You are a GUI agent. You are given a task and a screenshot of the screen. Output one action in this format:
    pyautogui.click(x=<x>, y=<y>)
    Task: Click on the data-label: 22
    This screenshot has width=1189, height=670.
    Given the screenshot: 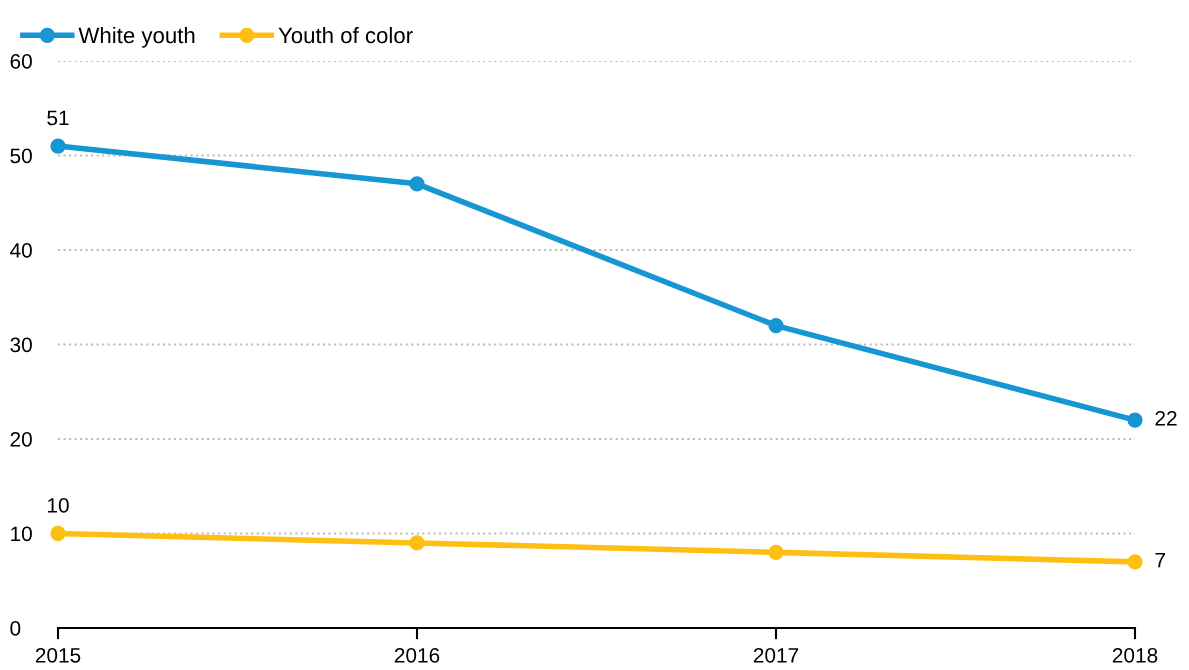 What is the action you would take?
    pyautogui.click(x=1166, y=418)
    